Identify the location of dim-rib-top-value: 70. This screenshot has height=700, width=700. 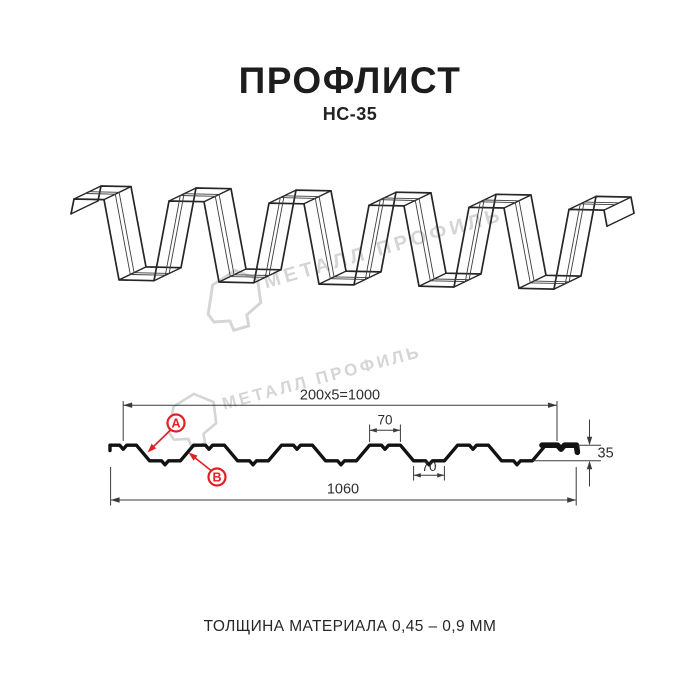
(384, 420).